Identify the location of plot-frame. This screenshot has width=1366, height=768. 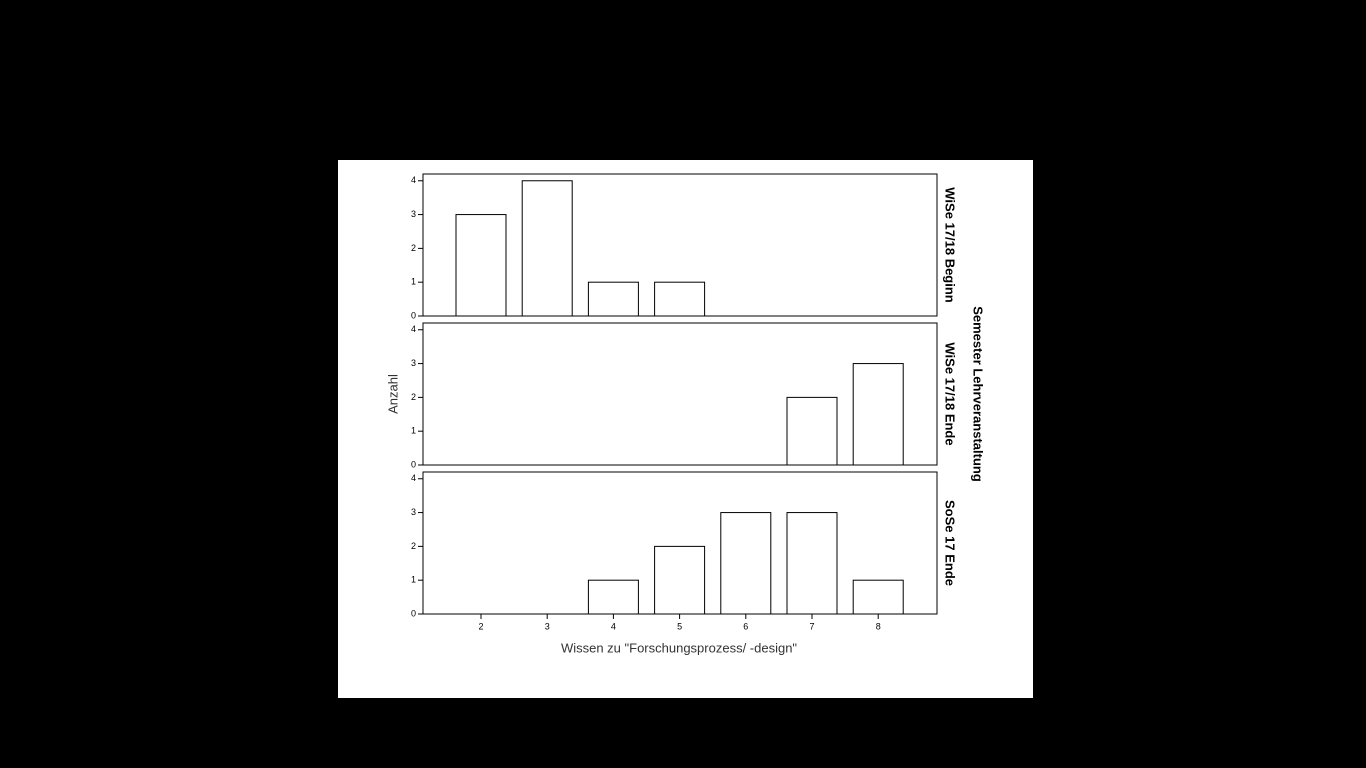
(680, 394).